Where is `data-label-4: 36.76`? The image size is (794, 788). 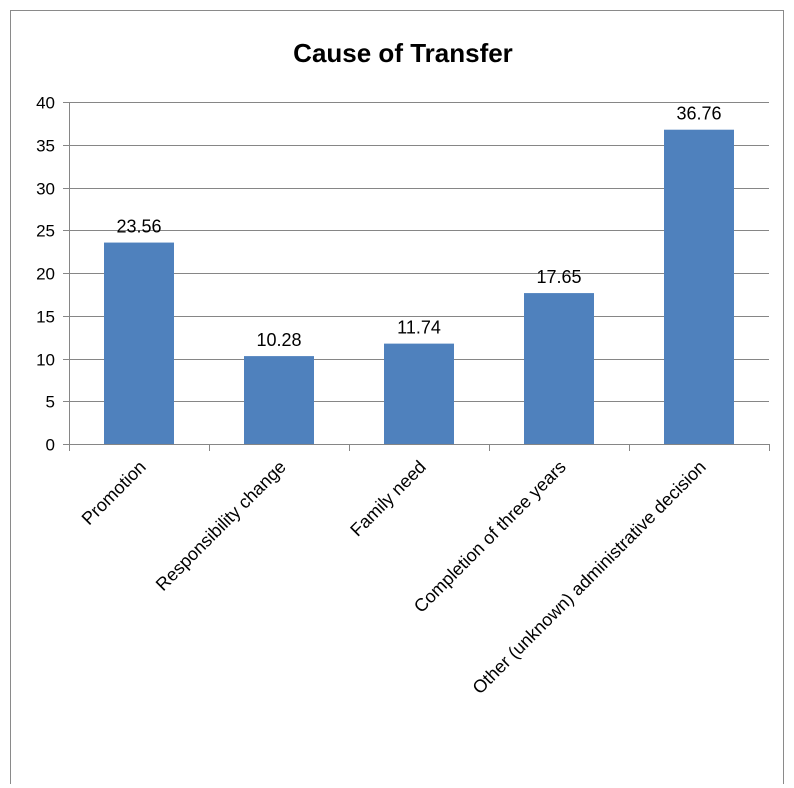 data-label-4: 36.76 is located at coordinates (698, 114).